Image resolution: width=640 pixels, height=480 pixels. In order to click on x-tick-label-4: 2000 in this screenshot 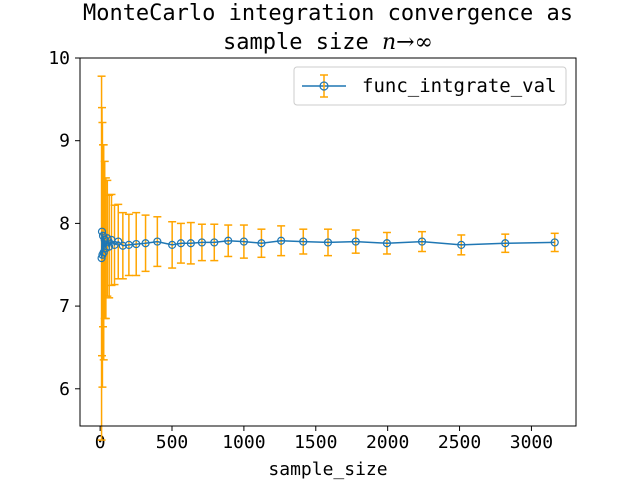, I will do `click(387, 442)`.